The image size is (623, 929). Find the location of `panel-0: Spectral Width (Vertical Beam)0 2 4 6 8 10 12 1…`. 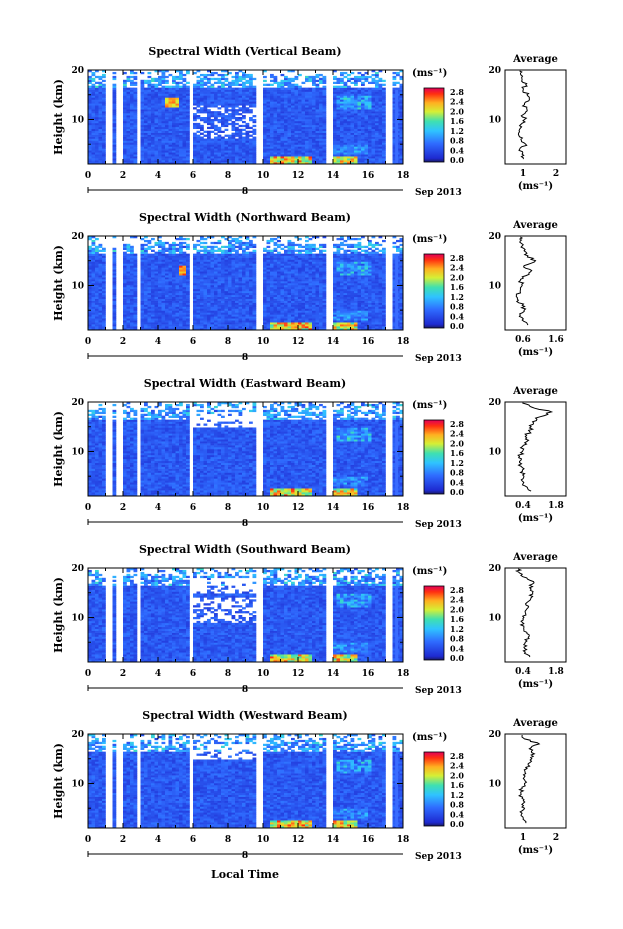

panel-0: Spectral Width (Vertical Beam)0 2 4 6 8 10 12 1… is located at coordinates (309, 121).